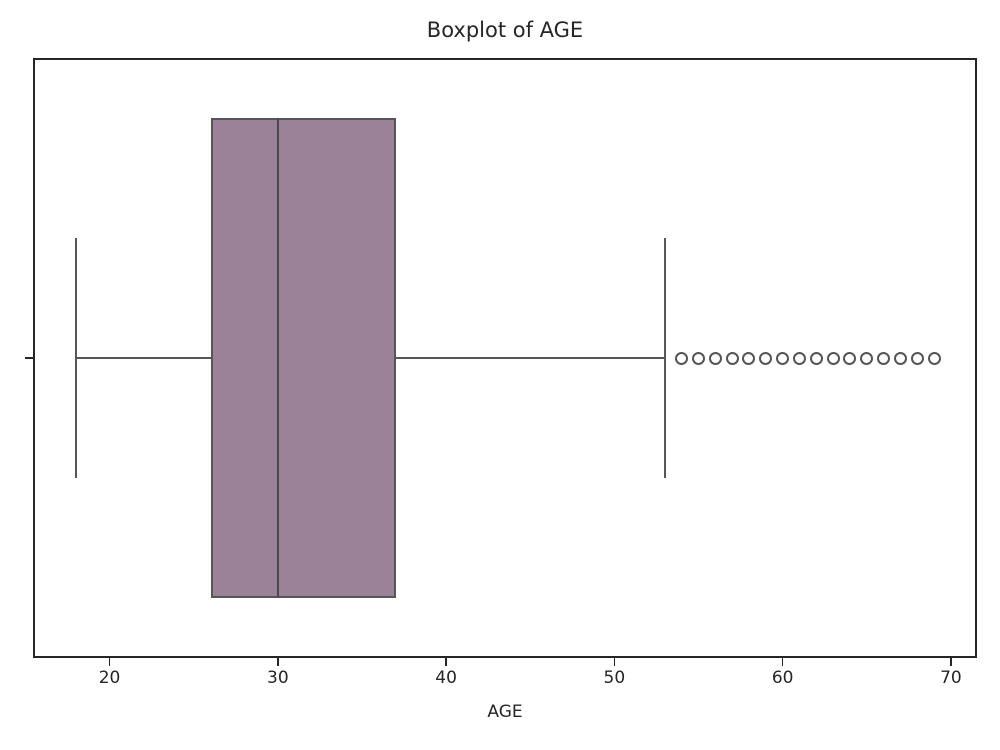 The width and height of the screenshot is (1000, 750). What do you see at coordinates (446, 678) in the screenshot?
I see `x-tick-label: 40` at bounding box center [446, 678].